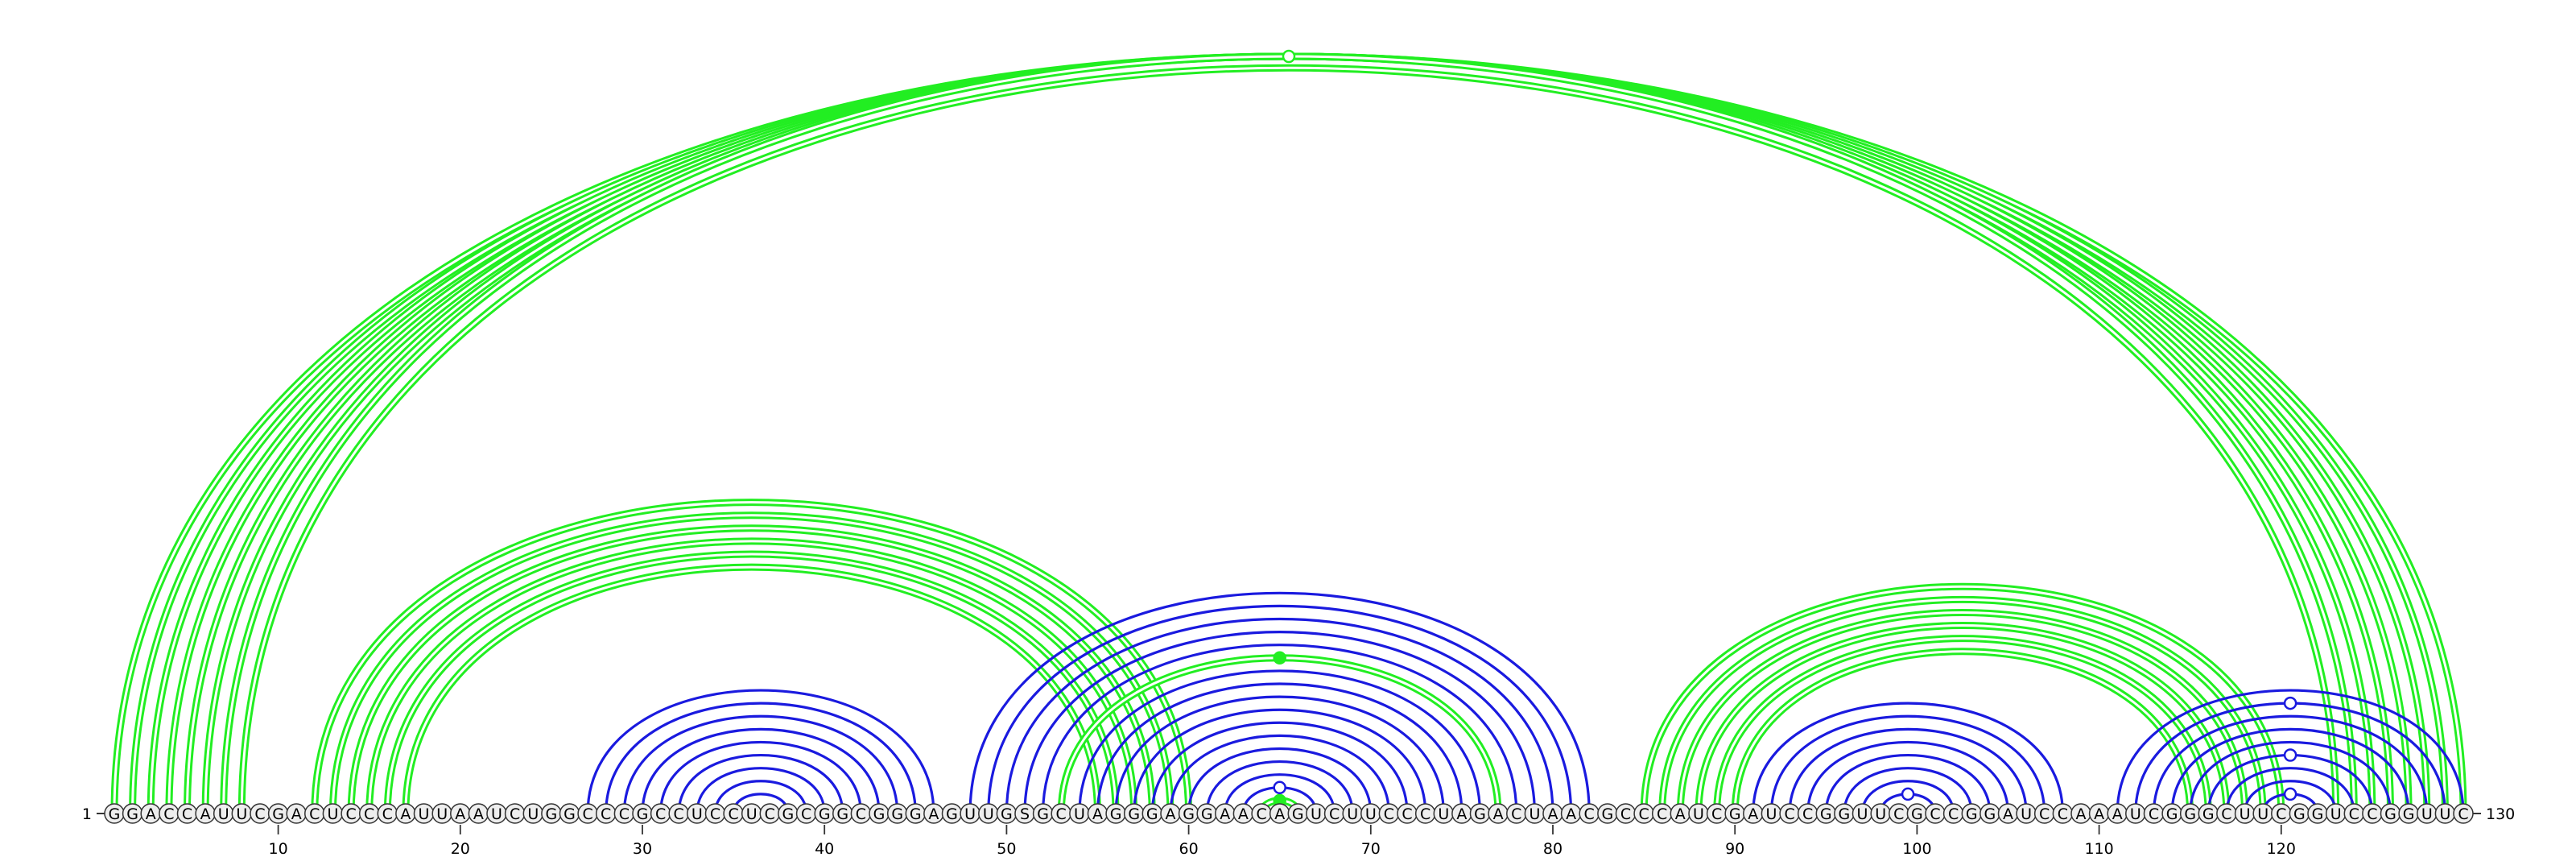 The width and height of the screenshot is (2576, 857). Describe the element at coordinates (1553, 849) in the screenshot. I see `tick-label-80: 80` at that location.